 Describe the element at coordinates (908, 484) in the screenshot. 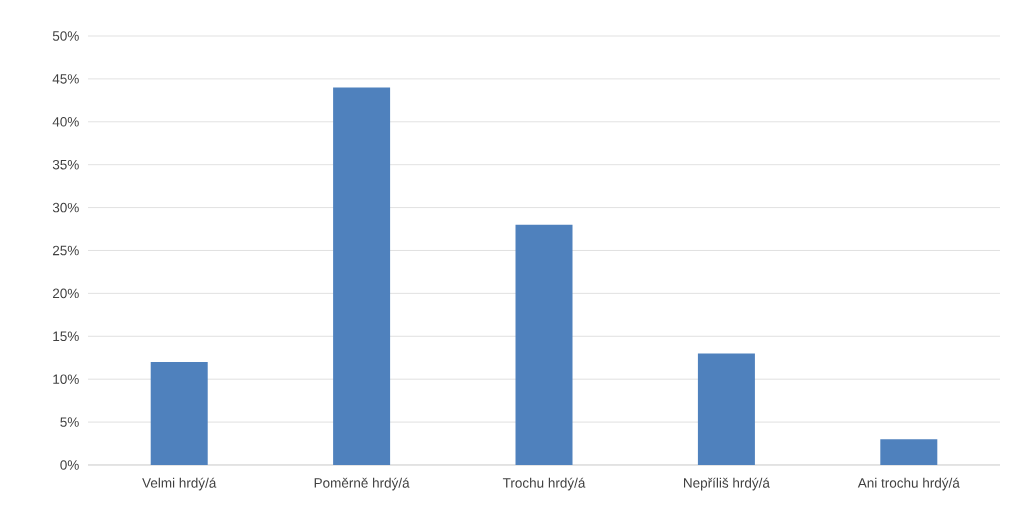

I see `x-tick-label: Ani trochu hrdý/á` at that location.